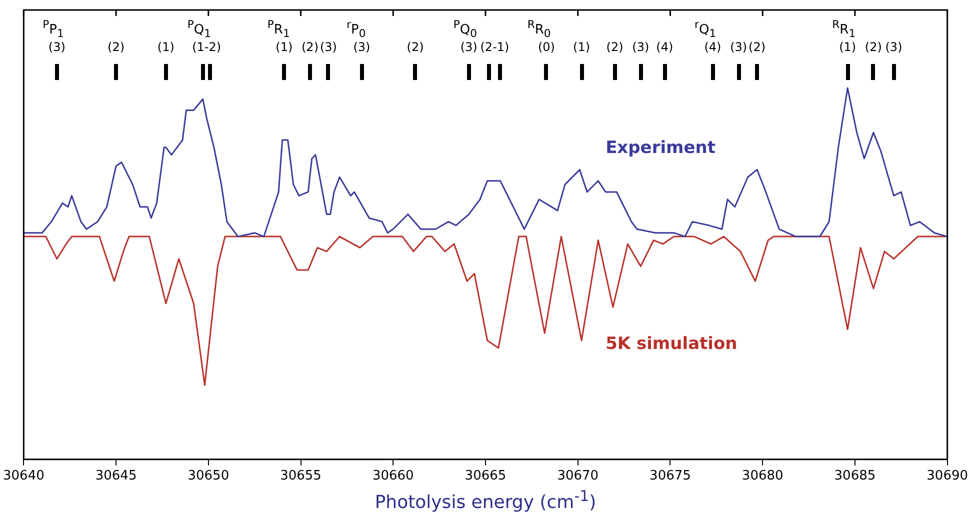 Image resolution: width=971 pixels, height=517 pixels. Describe the element at coordinates (486, 500) in the screenshot. I see `x-axis-title: Photolysis energy (cm$^{-1}$)` at that location.